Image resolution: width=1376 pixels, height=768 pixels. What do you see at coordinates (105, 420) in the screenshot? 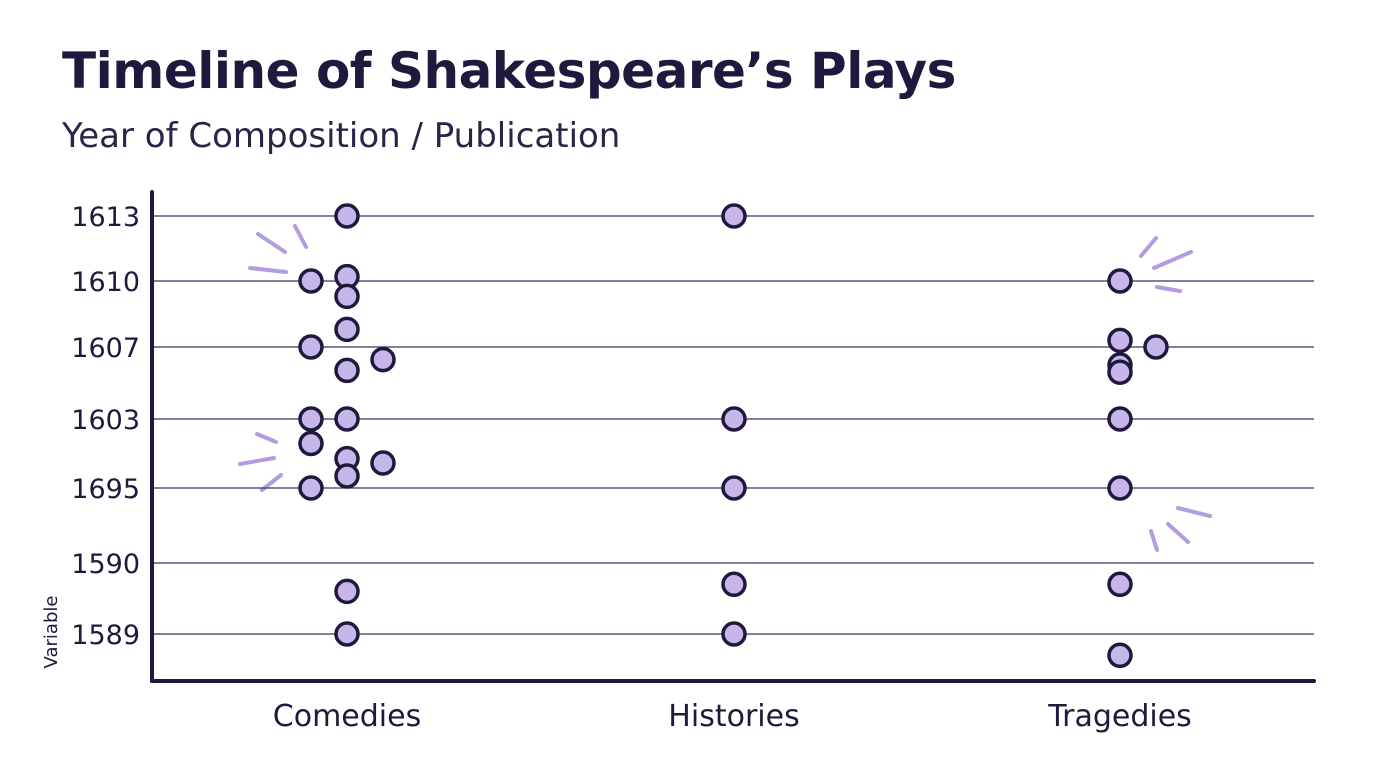
I see `y-tick-label: 1603` at bounding box center [105, 420].